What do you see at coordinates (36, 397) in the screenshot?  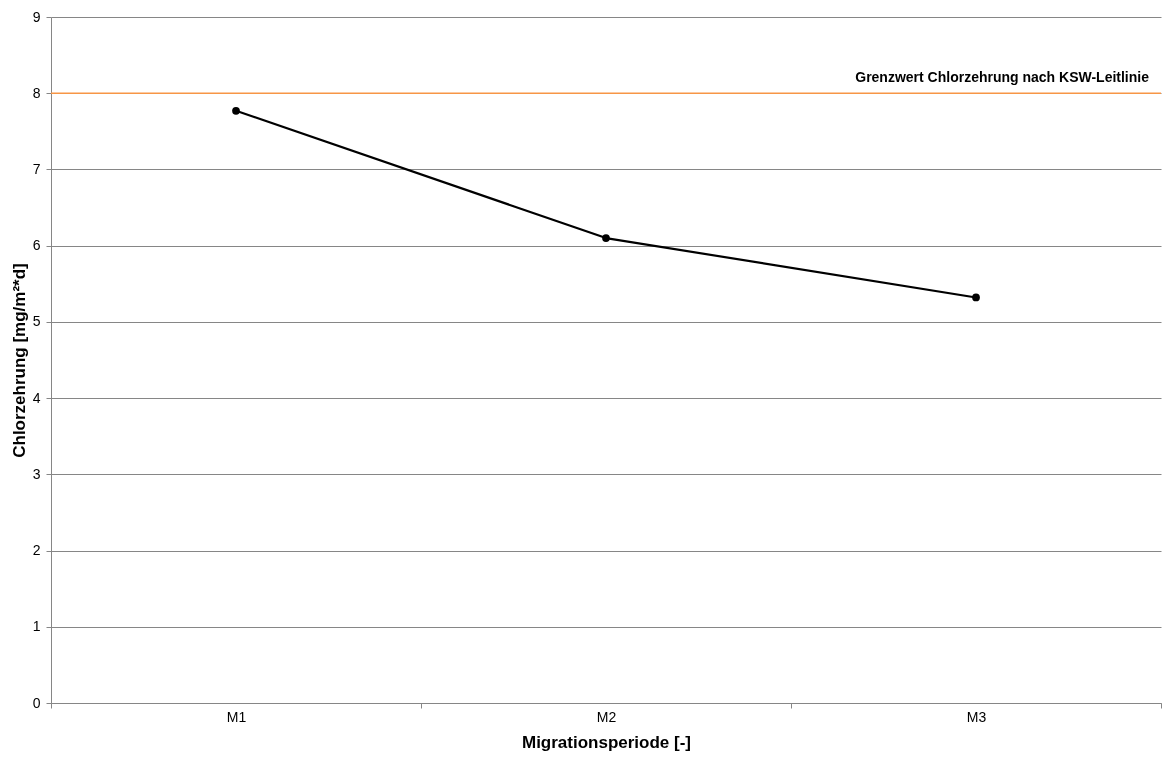 I see `y-tick-label: 4` at bounding box center [36, 397].